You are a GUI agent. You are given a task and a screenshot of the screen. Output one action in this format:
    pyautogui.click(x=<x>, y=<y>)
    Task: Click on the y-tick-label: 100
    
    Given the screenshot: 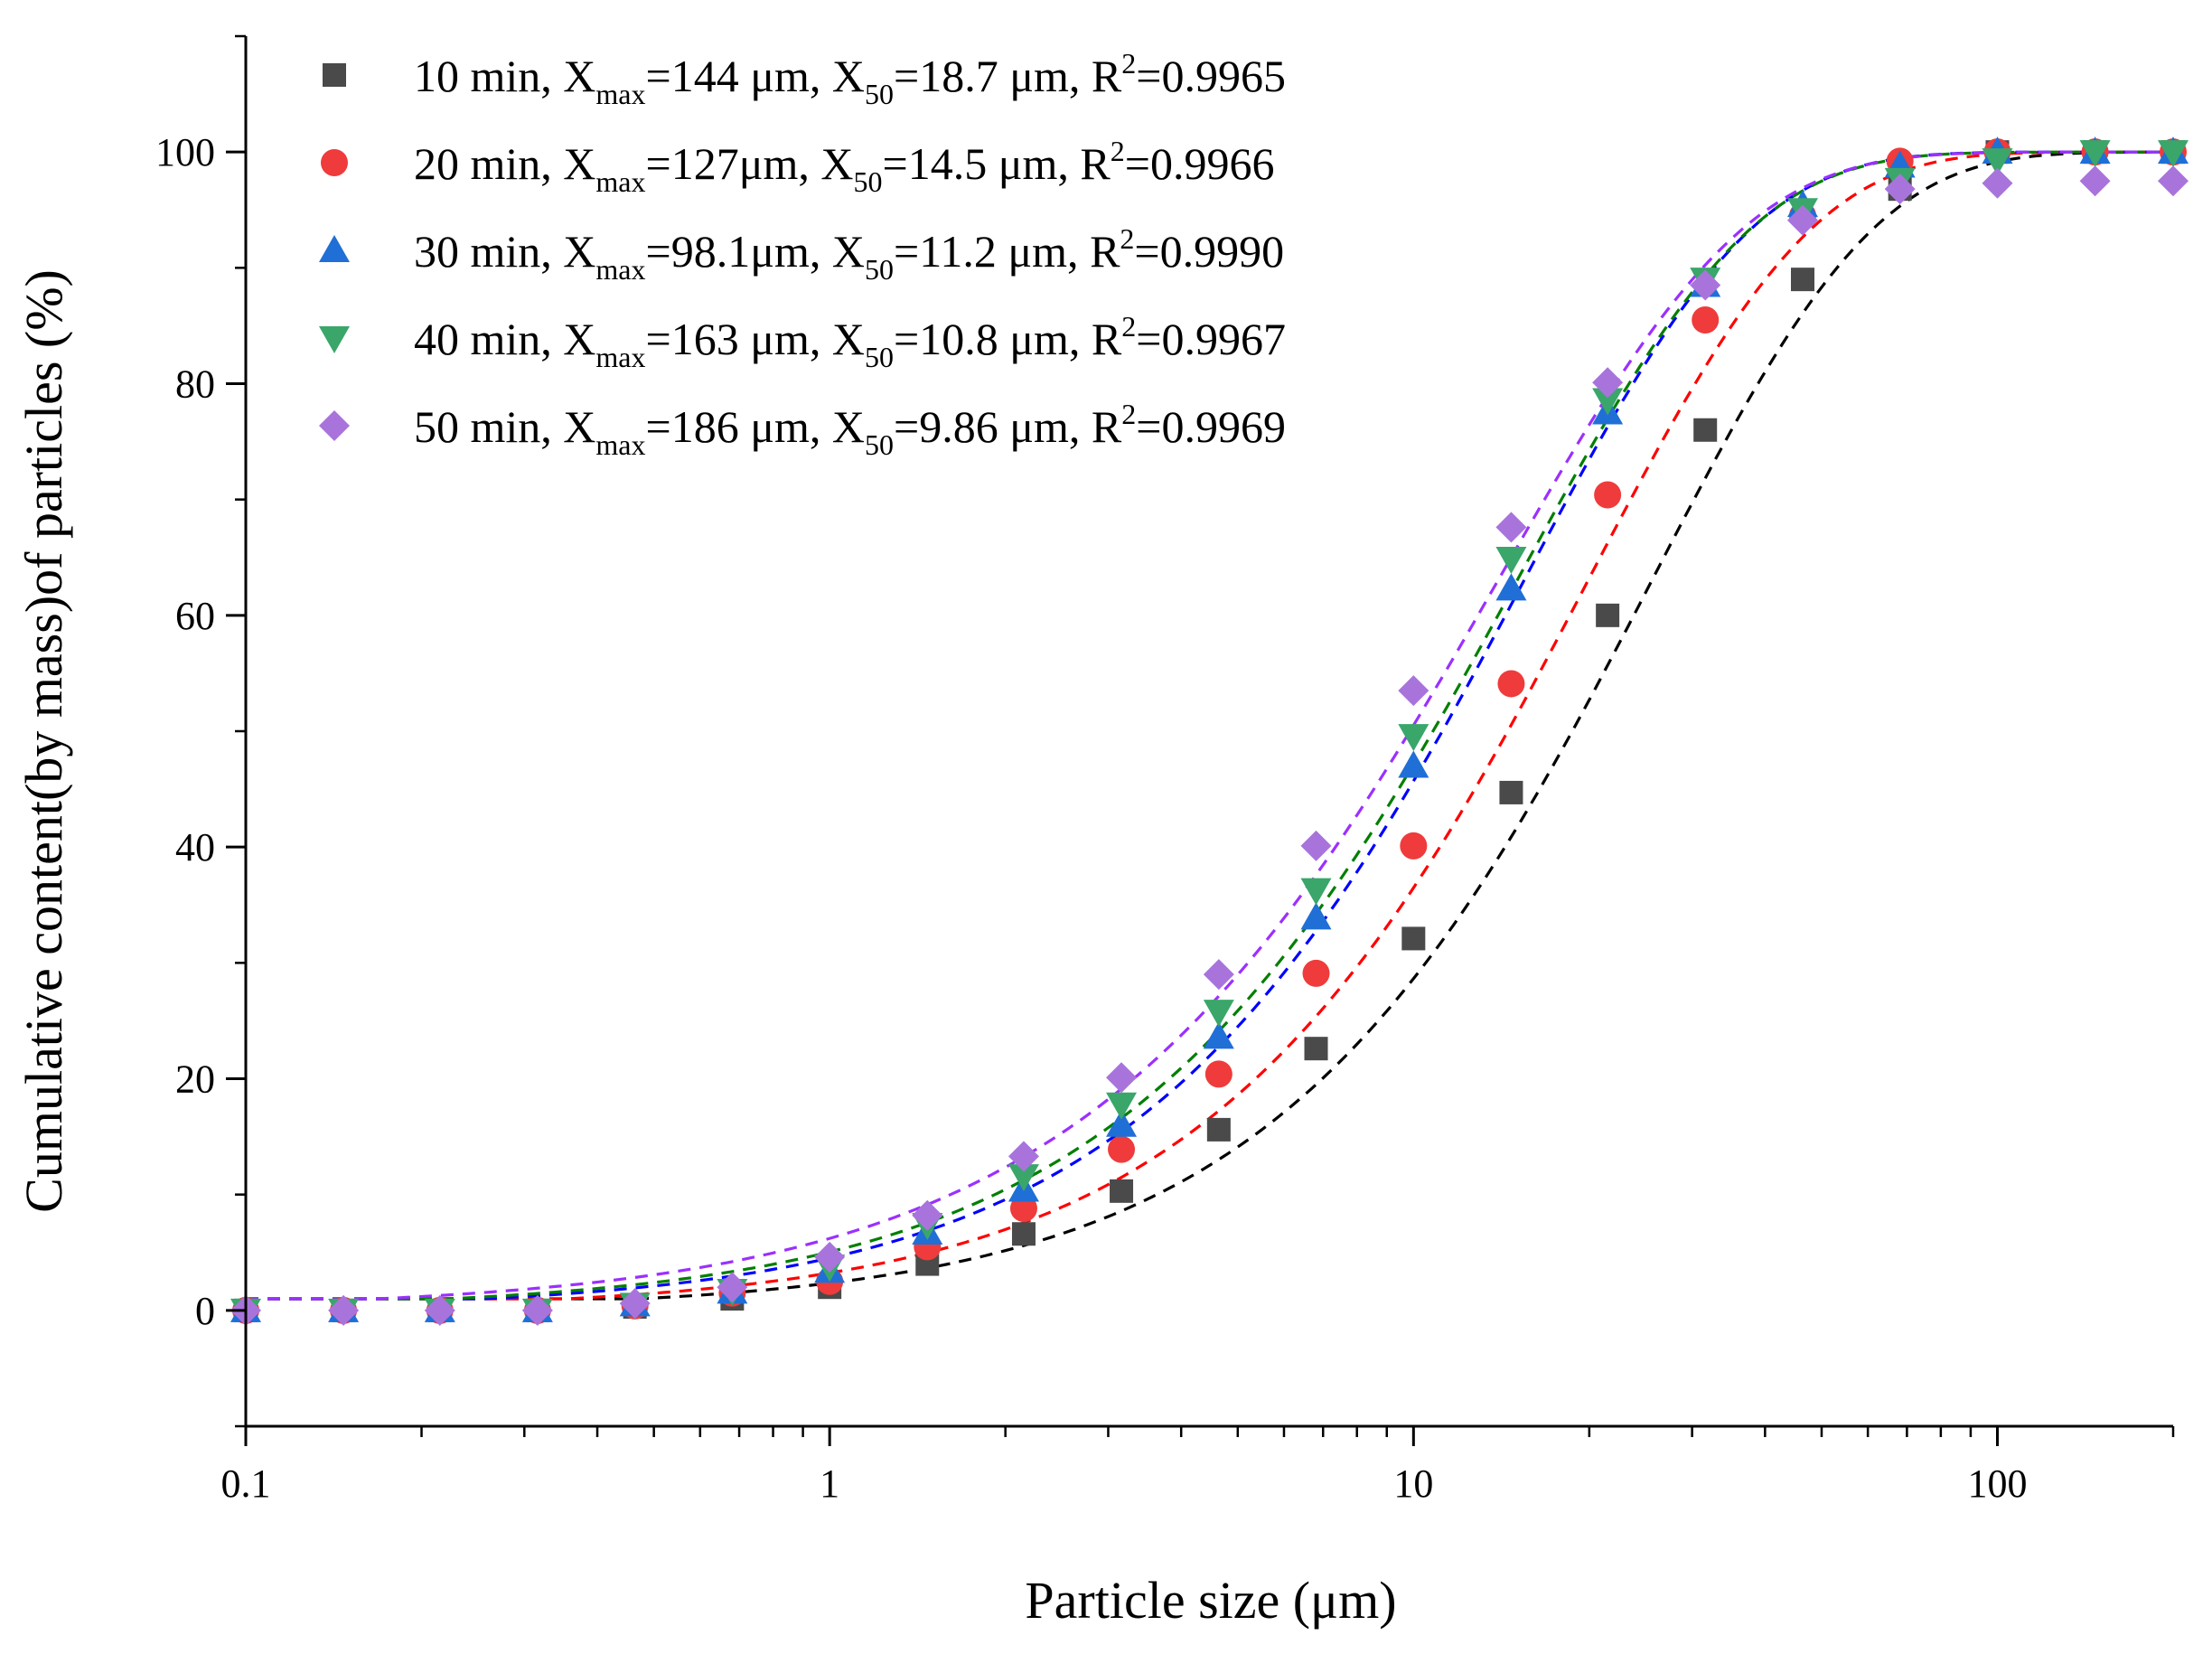 What is the action you would take?
    pyautogui.click(x=185, y=152)
    